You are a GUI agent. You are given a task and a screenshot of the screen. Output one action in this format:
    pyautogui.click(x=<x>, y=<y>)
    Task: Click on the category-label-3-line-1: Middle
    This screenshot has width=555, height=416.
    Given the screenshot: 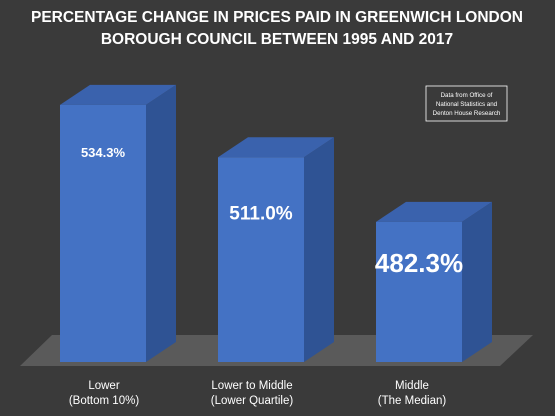 What is the action you would take?
    pyautogui.click(x=412, y=386)
    